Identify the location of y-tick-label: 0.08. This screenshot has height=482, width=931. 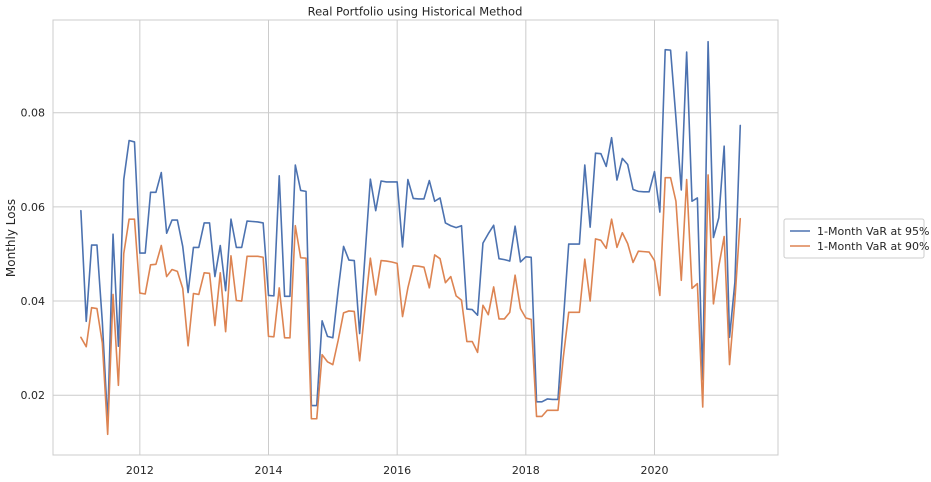
(33, 113).